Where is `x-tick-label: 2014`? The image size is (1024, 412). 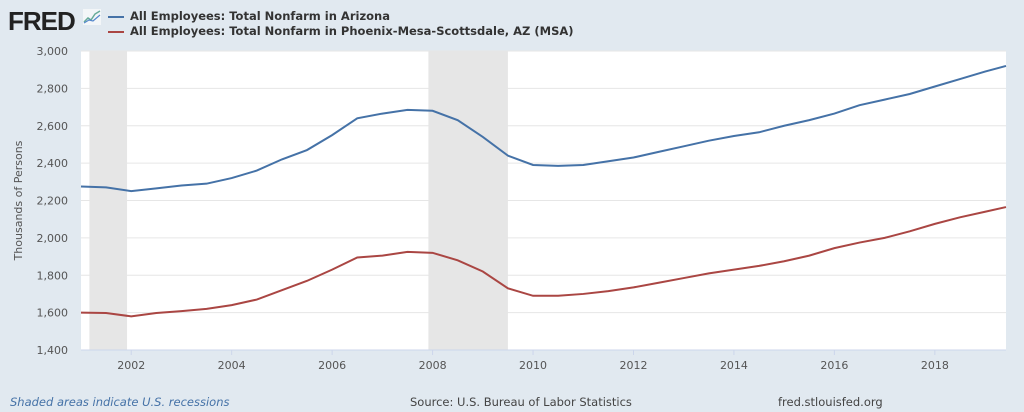
x-tick-label: 2014 is located at coordinates (734, 365).